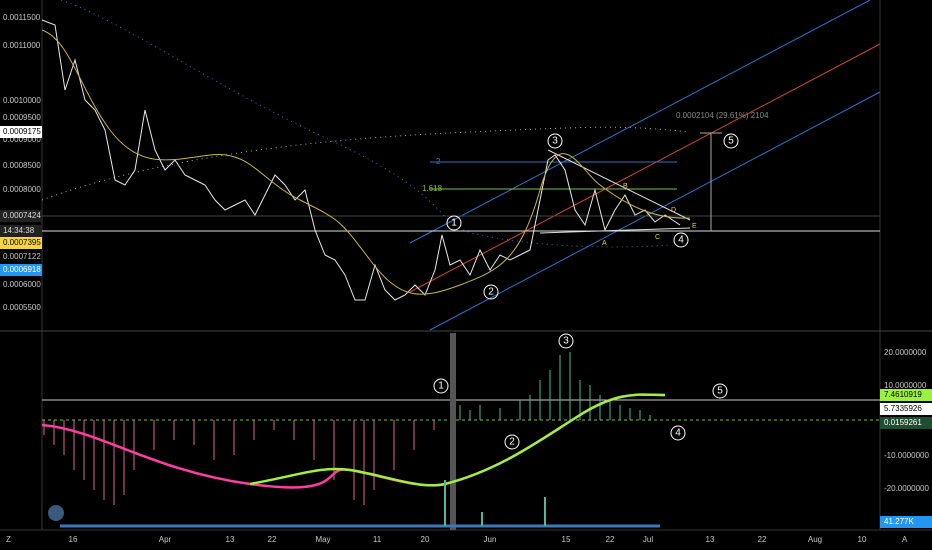 Image resolution: width=932 pixels, height=550 pixels. I want to click on price-badge-label: 0.0006918, so click(22, 269).